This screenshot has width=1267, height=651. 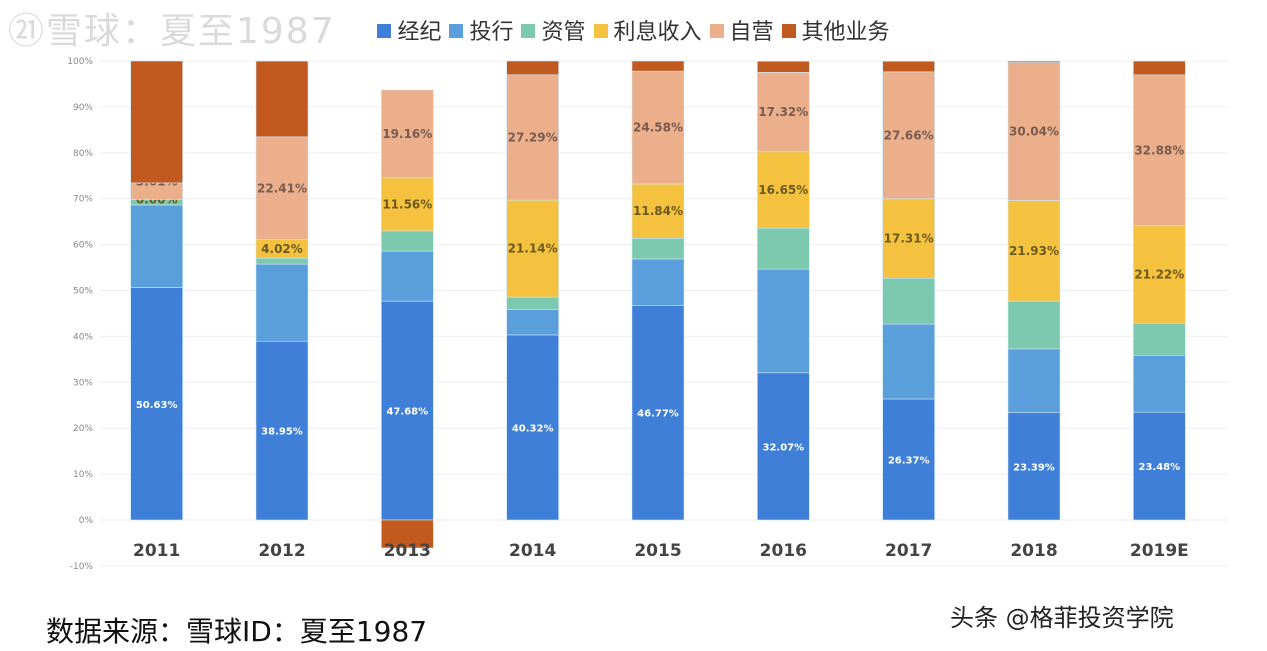 I want to click on data-label: 21.14%, so click(x=533, y=249).